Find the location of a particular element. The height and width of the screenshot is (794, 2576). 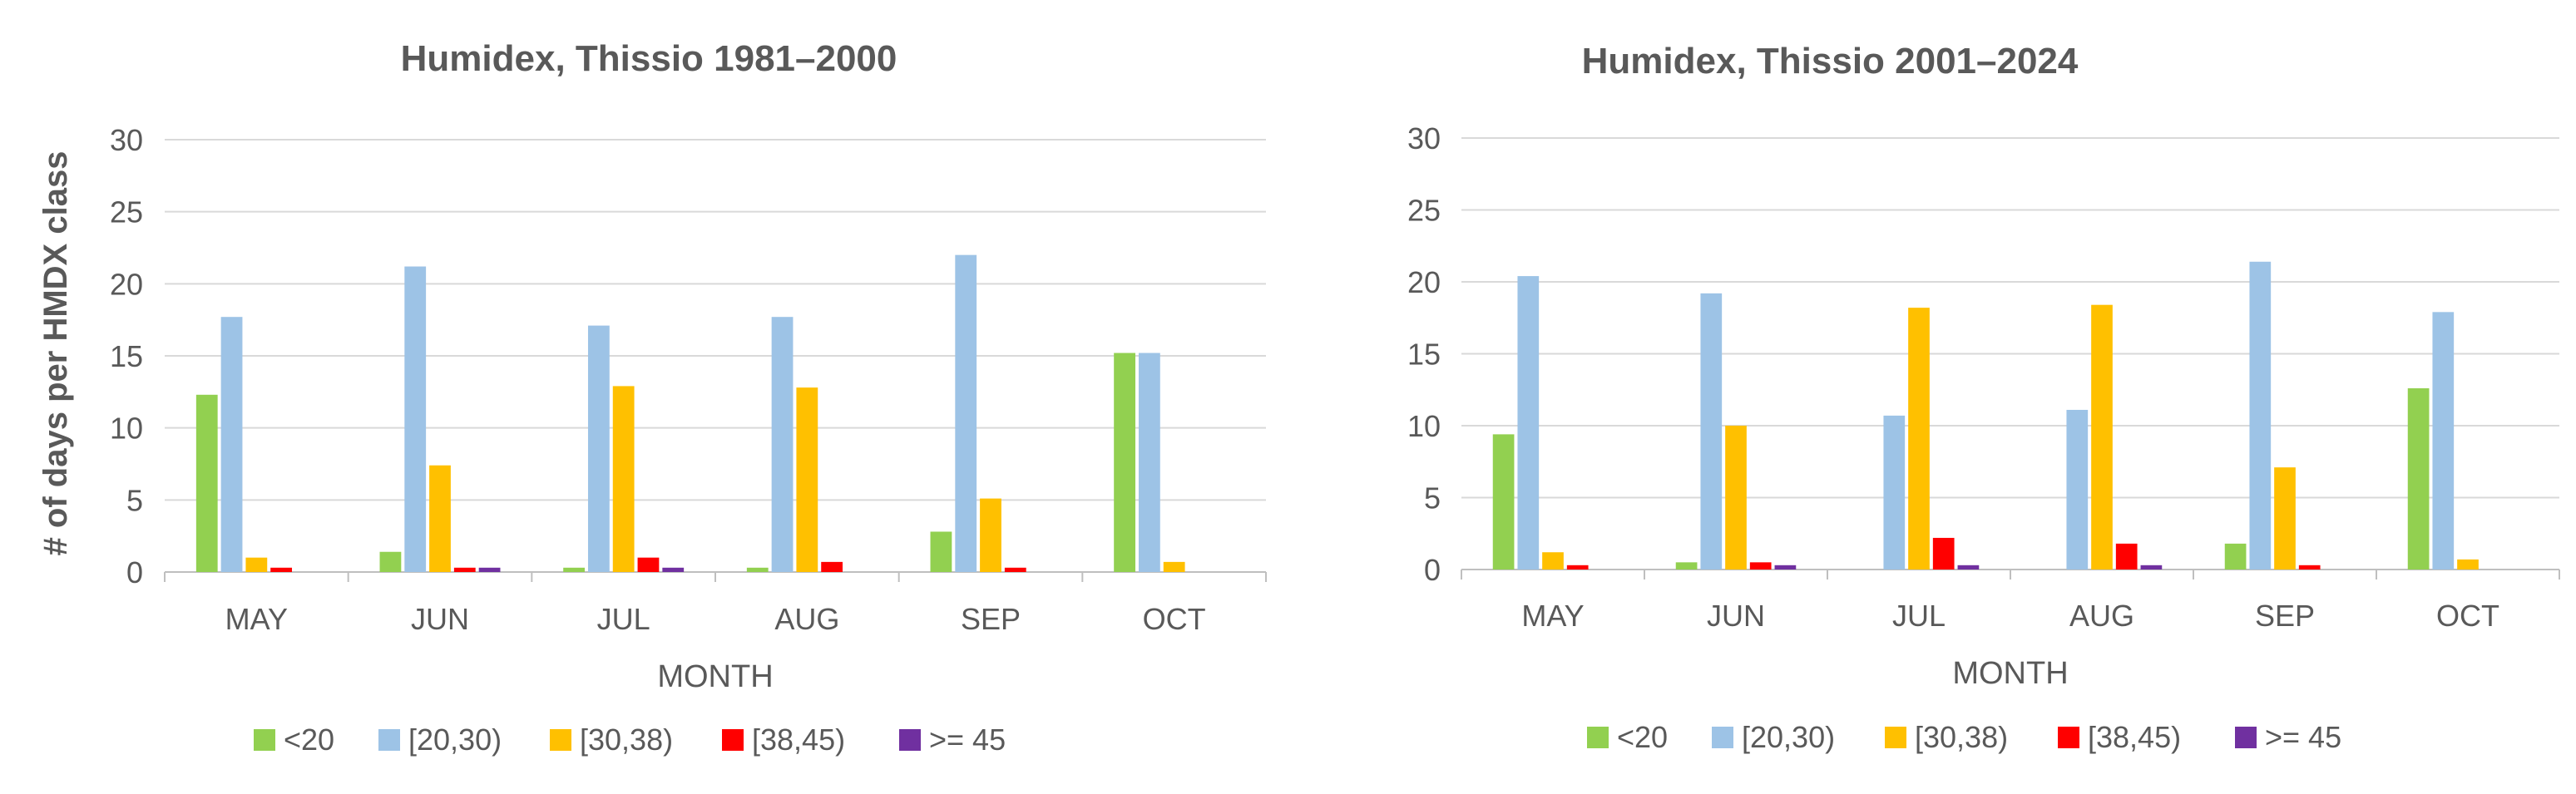

x-tick-label: SEP is located at coordinates (2285, 616).